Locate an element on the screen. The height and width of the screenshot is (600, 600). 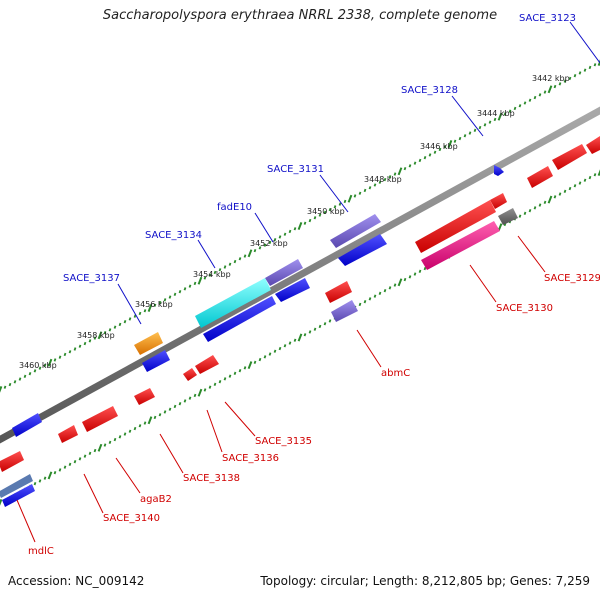
gene-sace3131-upper is located at coordinates (355, 231).